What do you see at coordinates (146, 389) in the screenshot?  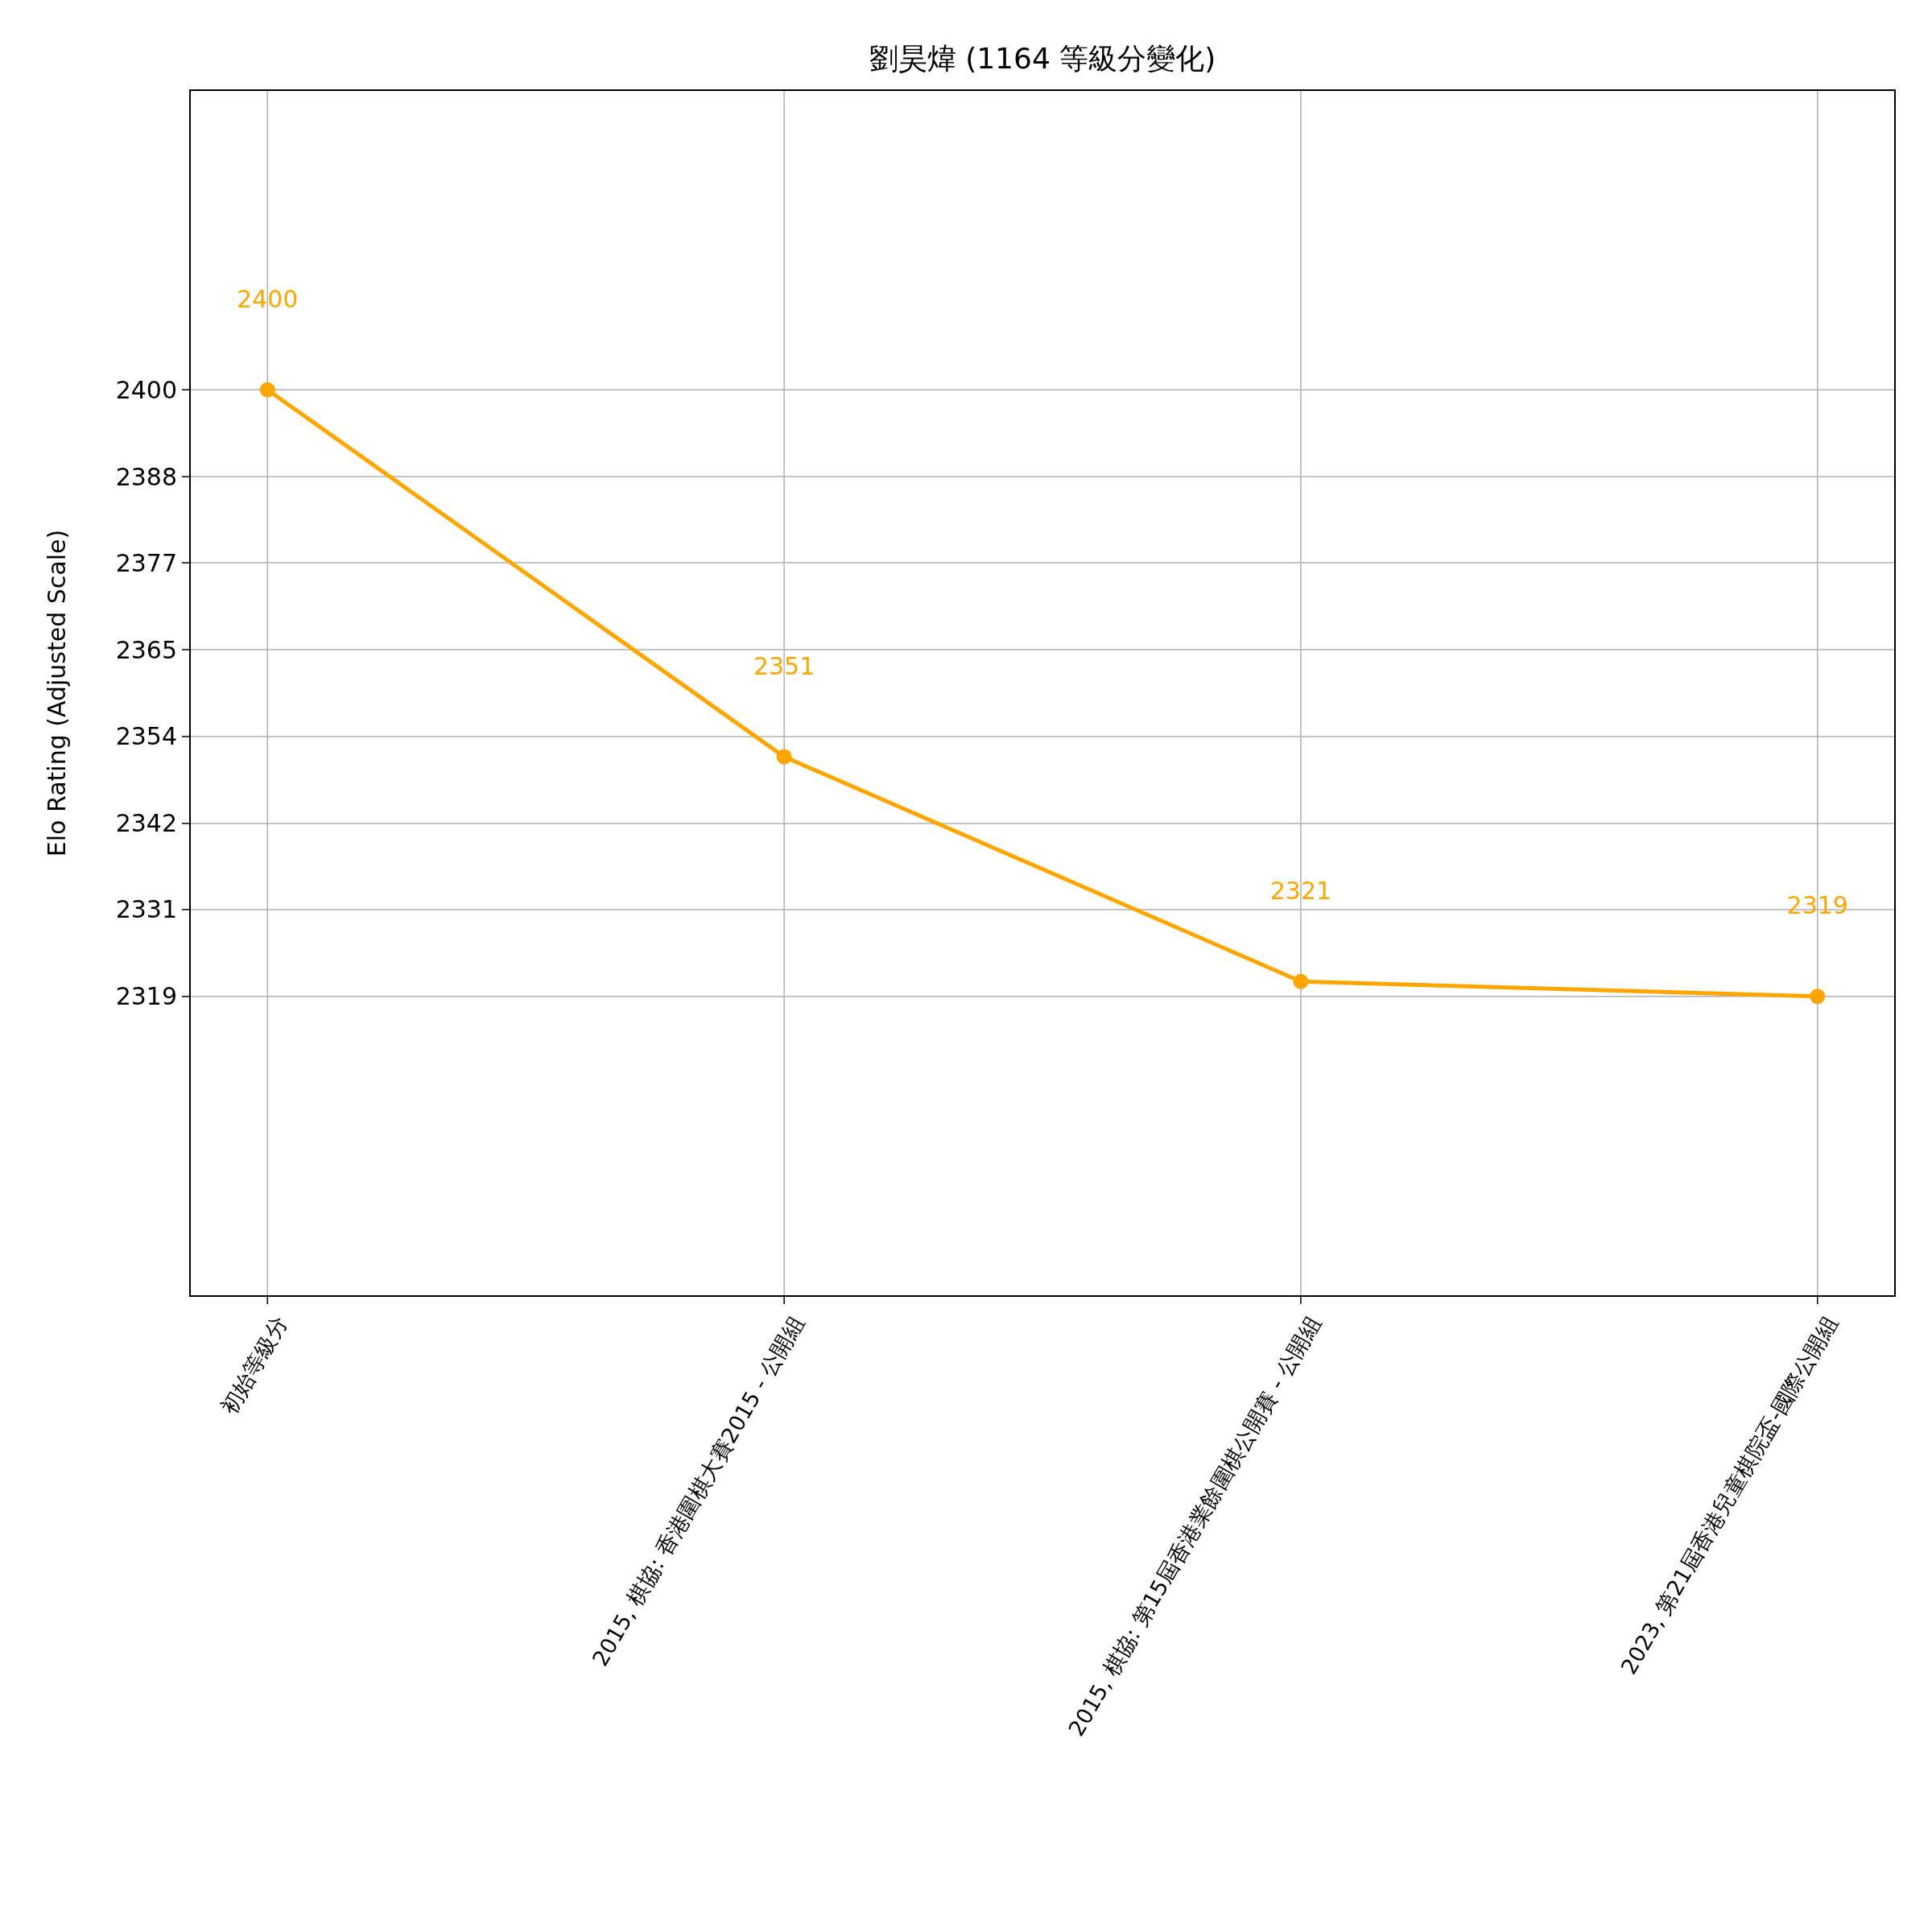 I see `y-tick-label: 2400` at bounding box center [146, 389].